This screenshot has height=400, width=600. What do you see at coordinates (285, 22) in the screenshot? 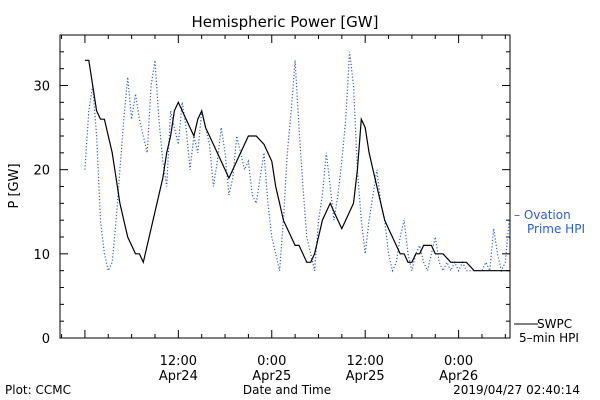
I see `chart-title: Hemispheric Power [GW]` at bounding box center [285, 22].